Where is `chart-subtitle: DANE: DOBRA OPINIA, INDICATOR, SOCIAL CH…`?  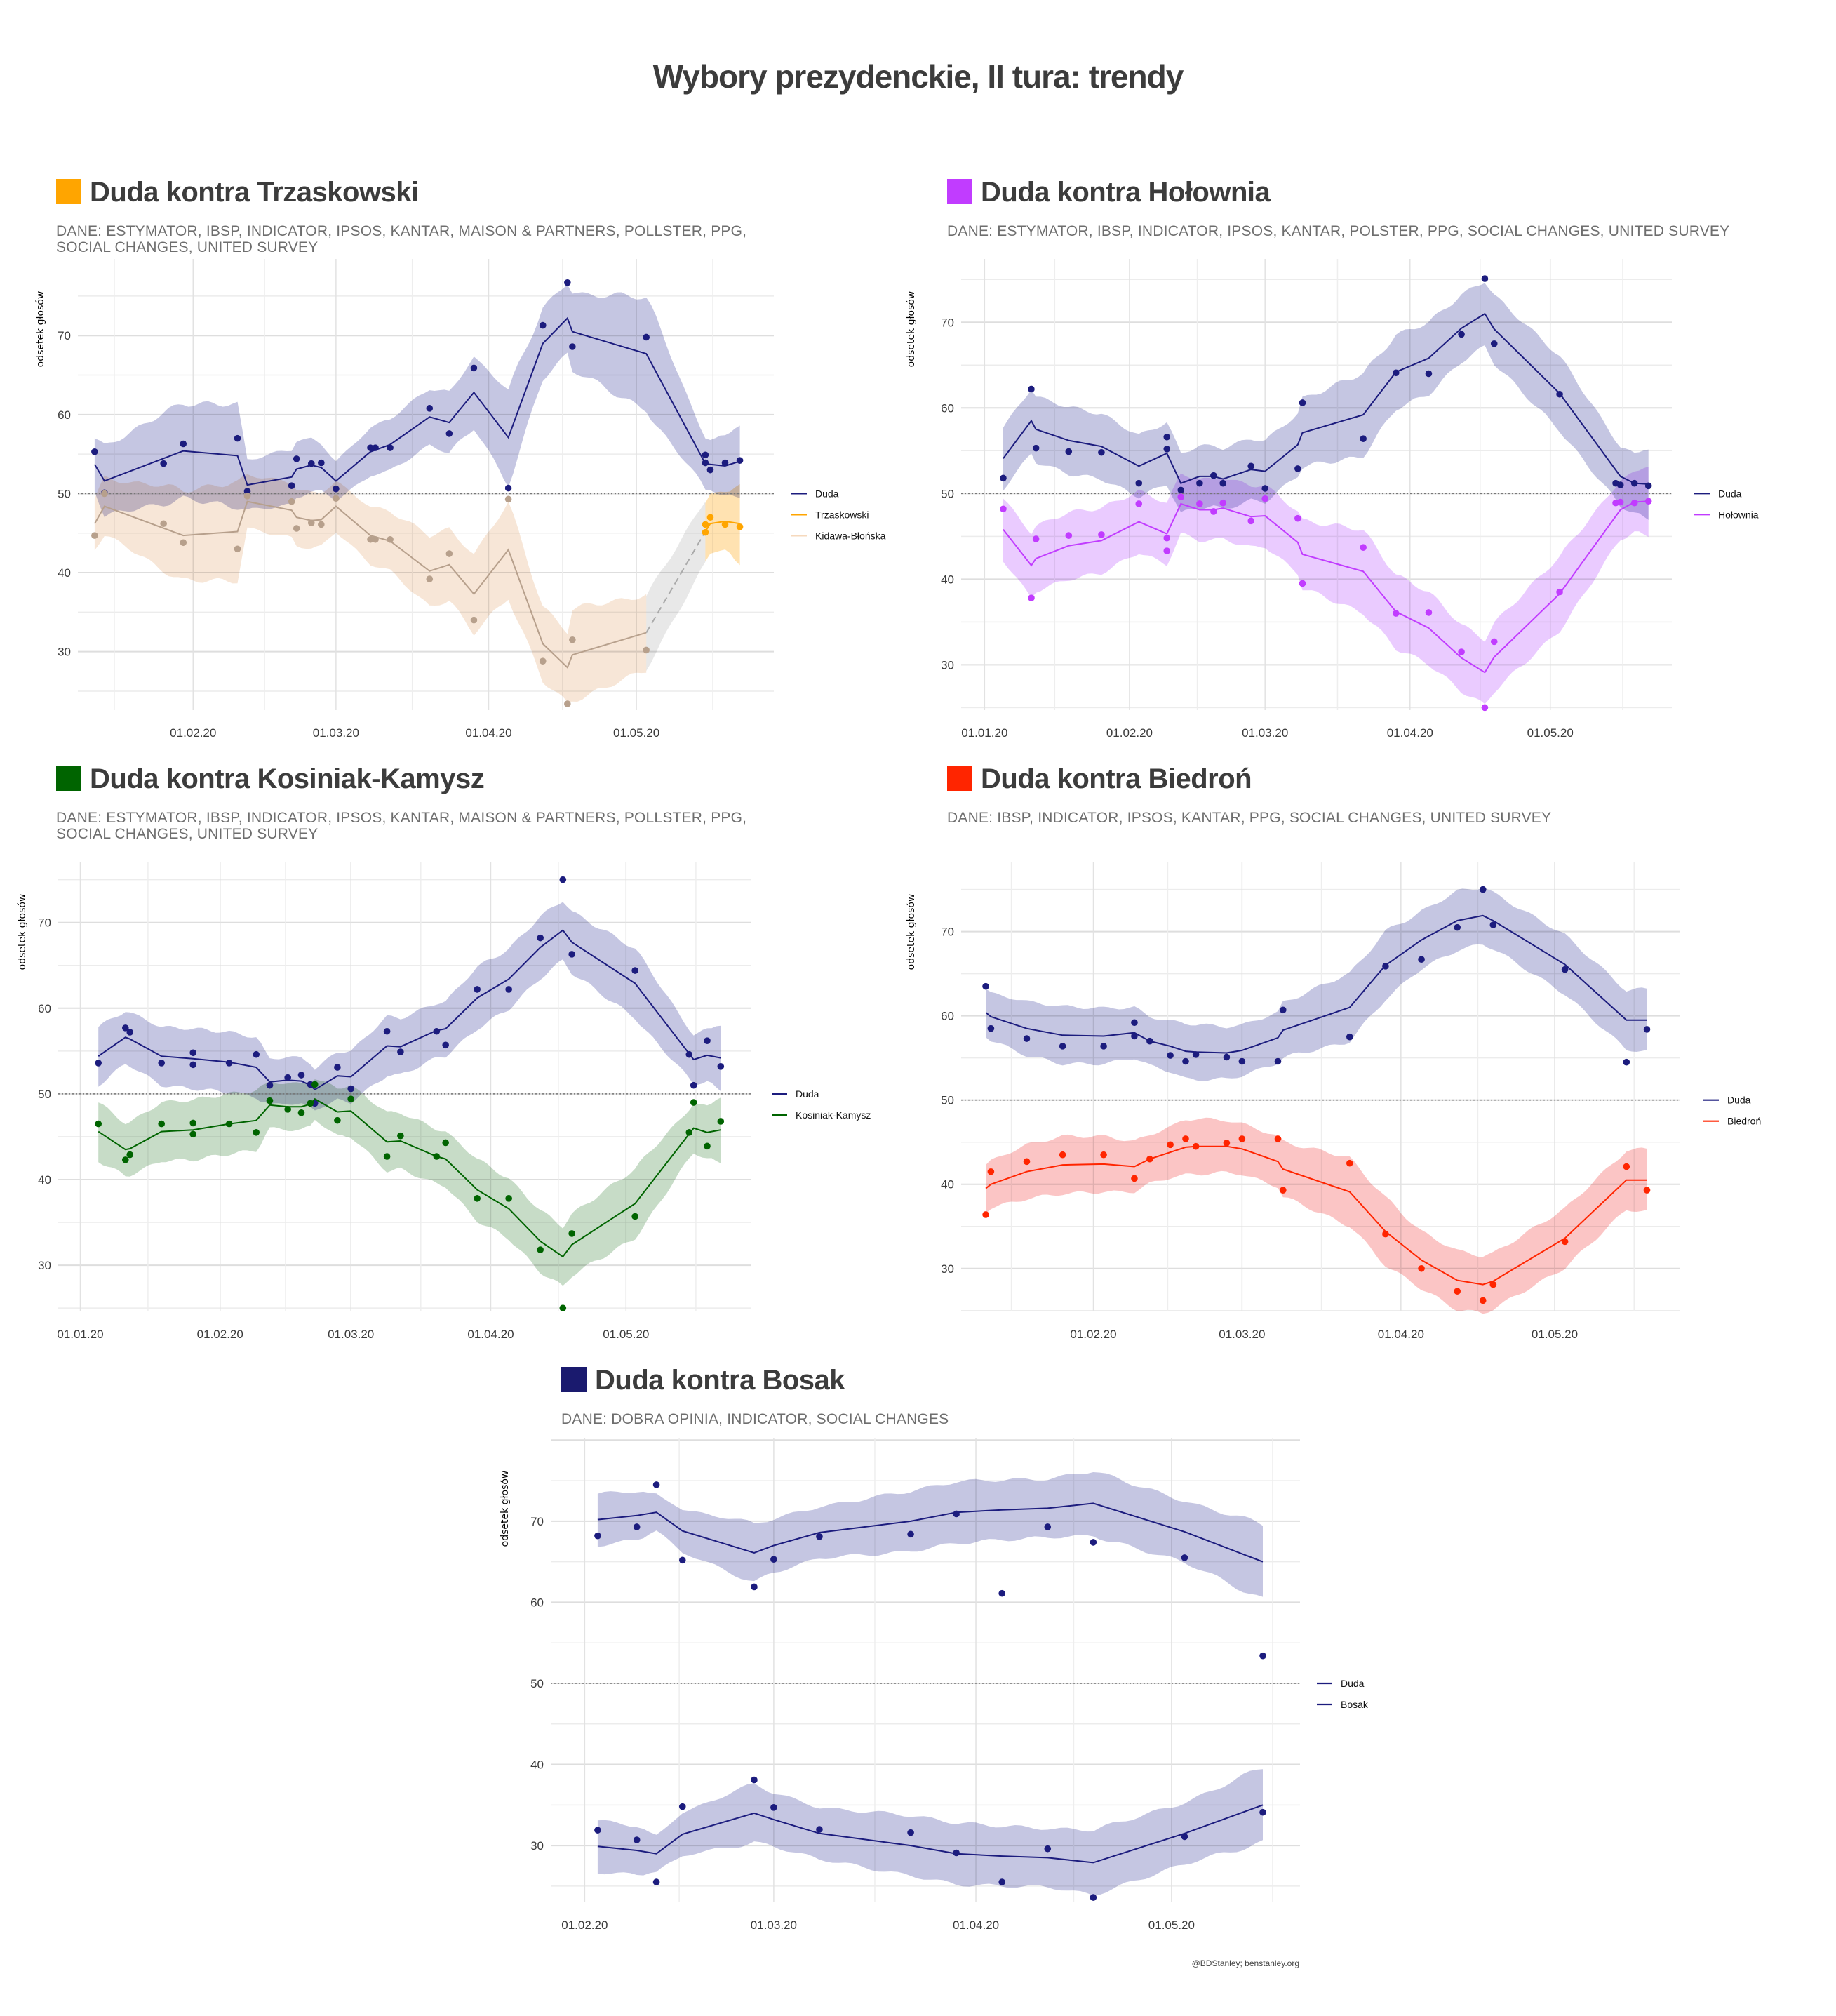
chart-subtitle: DANE: DOBRA OPINIA, INDICATOR, SOCIAL CH… is located at coordinates (755, 1419).